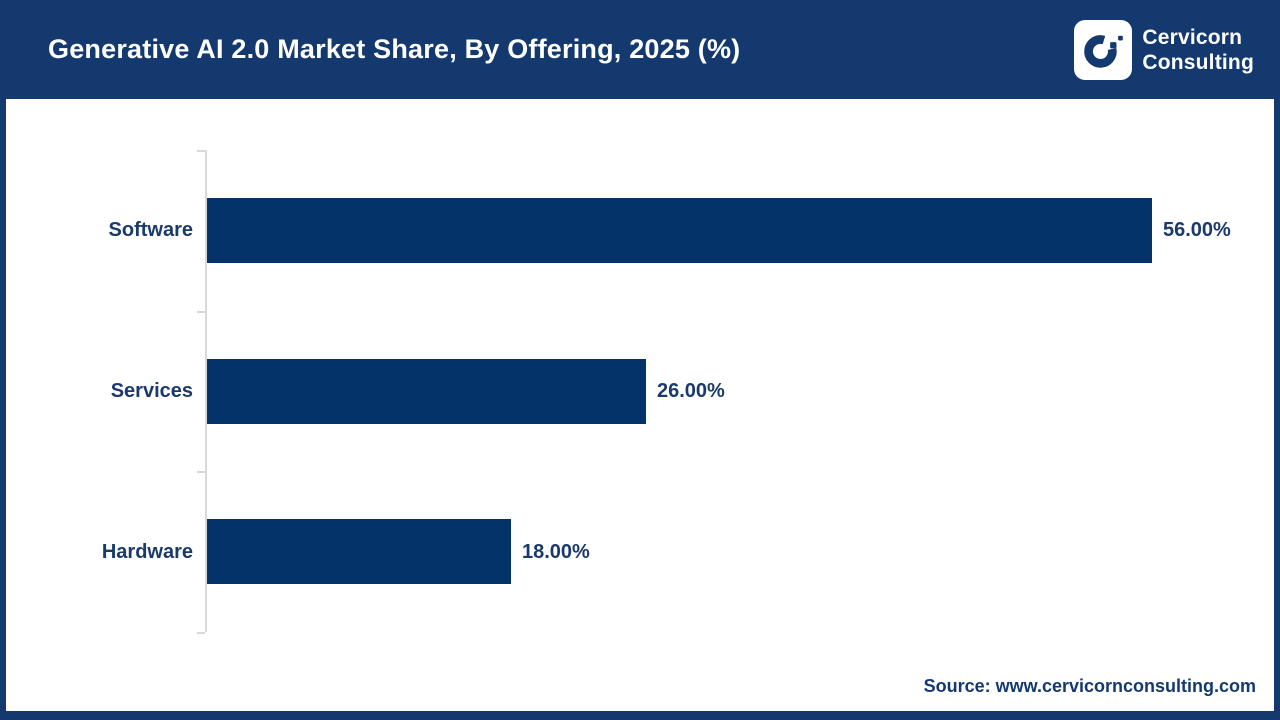 This screenshot has width=1280, height=720. I want to click on brand-name-line1: Cervicorn, so click(1192, 37).